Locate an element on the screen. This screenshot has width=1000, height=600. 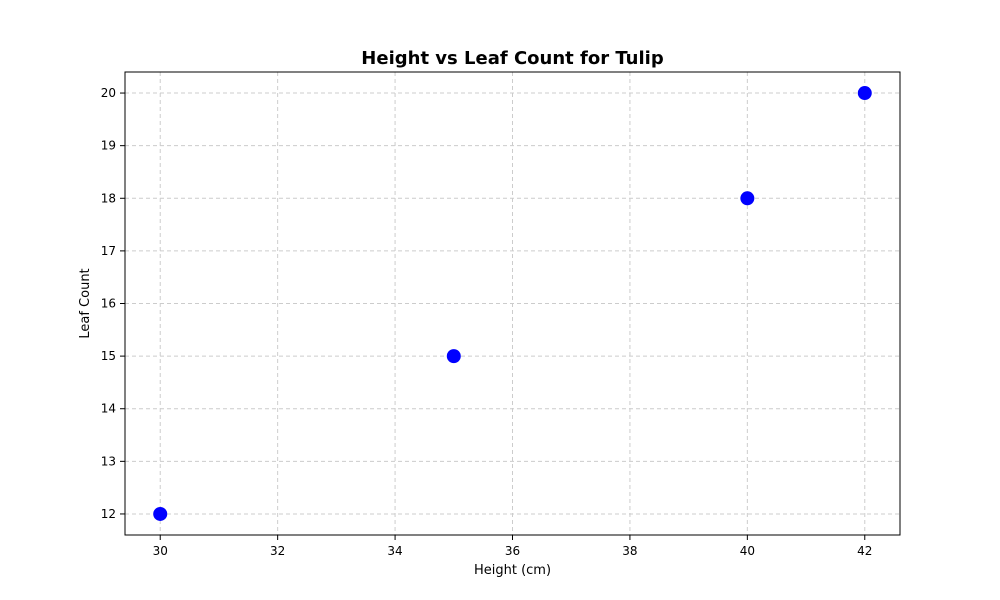
x-tick-label: 36 is located at coordinates (512, 551).